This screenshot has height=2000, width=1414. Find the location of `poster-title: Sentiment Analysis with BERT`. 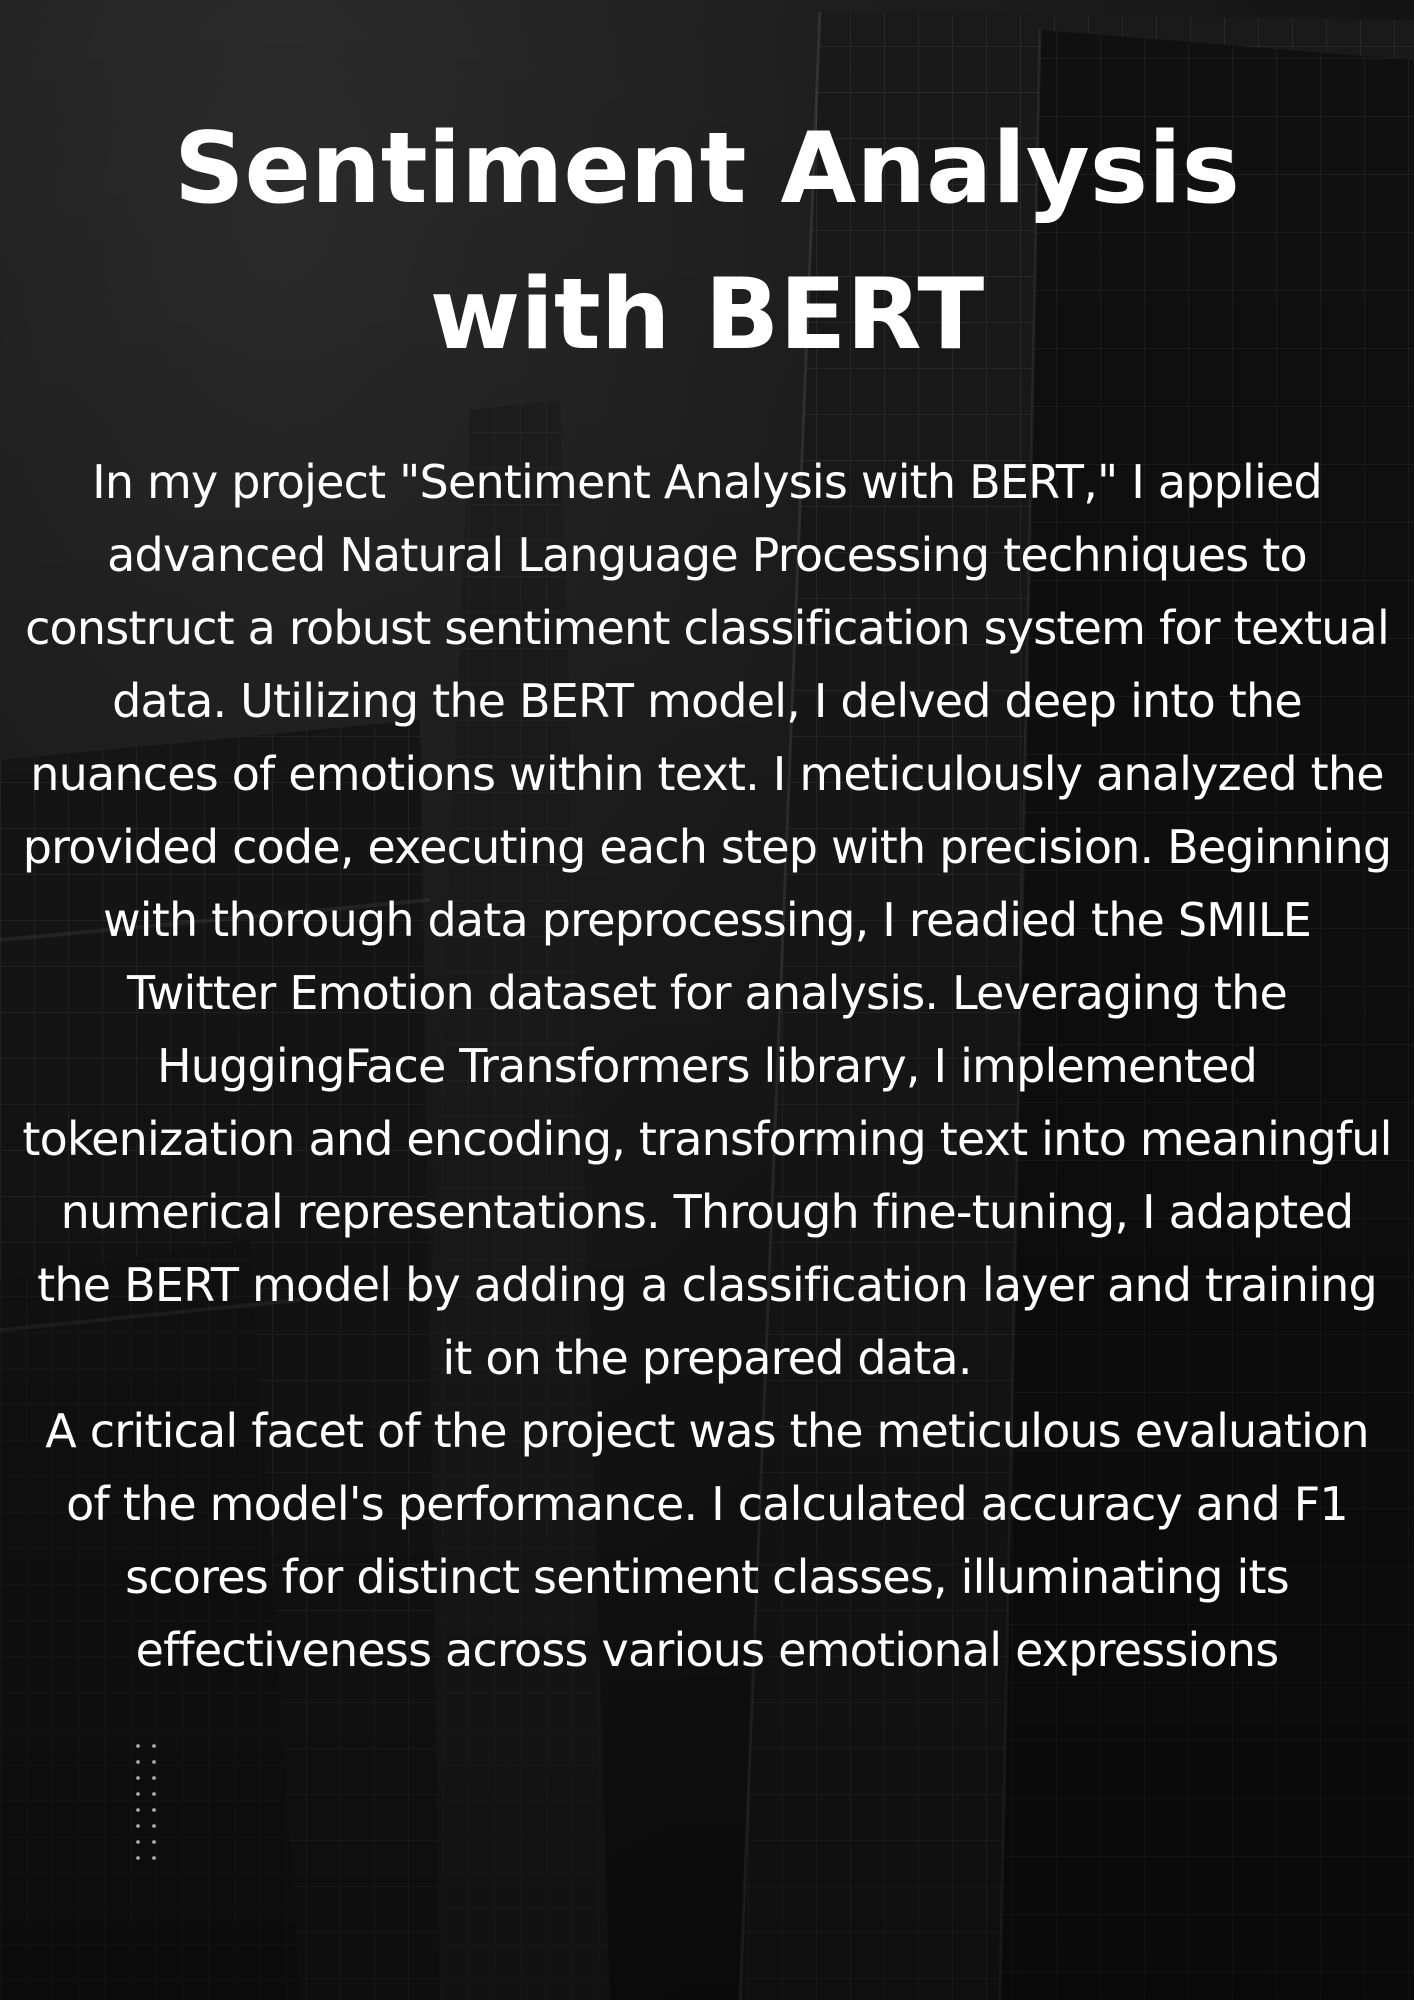

poster-title: Sentiment Analysis with BERT is located at coordinates (707, 242).